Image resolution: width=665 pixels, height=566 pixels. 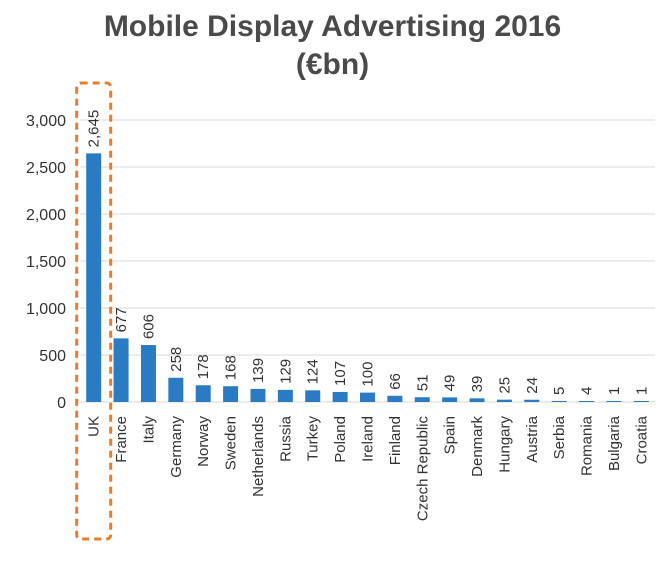 What do you see at coordinates (367, 397) in the screenshot?
I see `bar-ireland` at bounding box center [367, 397].